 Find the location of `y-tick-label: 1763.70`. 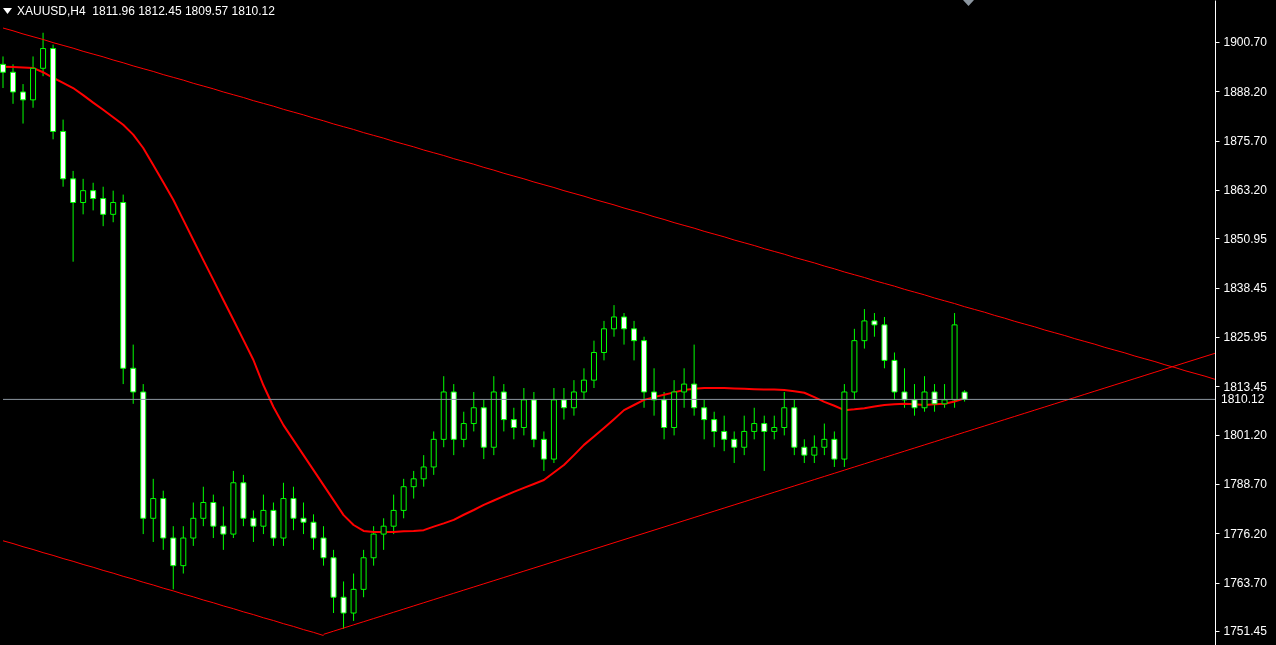

y-tick-label: 1763.70 is located at coordinates (1245, 583).